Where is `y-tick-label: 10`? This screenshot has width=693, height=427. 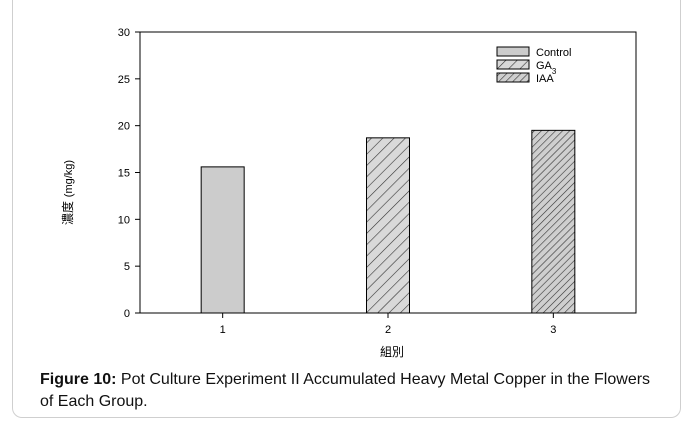 y-tick-label: 10 is located at coordinates (124, 220).